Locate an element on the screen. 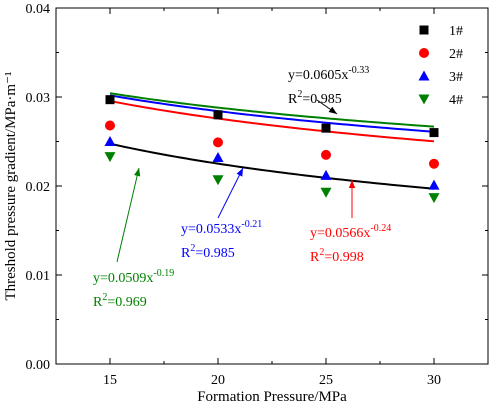  legend-label-series-1: 1# is located at coordinates (456, 31).